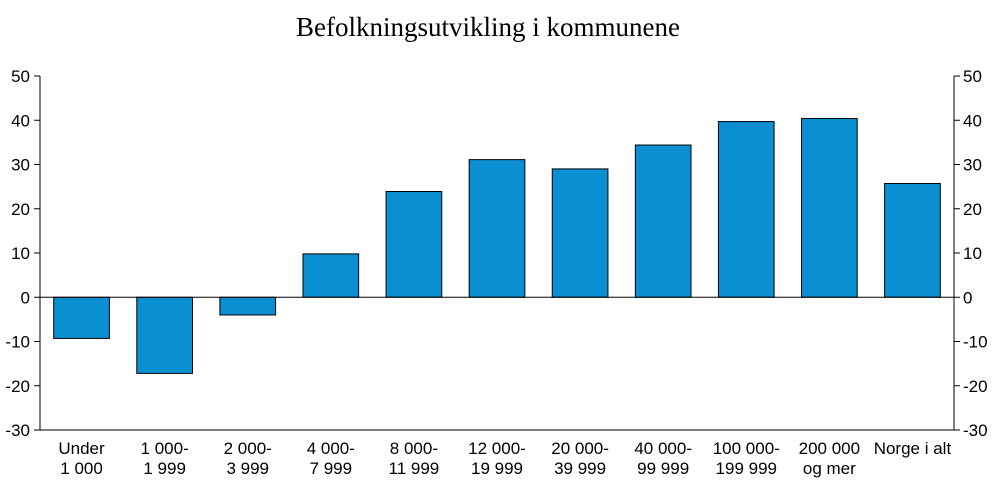  Describe the element at coordinates (829, 458) in the screenshot. I see `category-label-9: 200 000 og mer` at that location.